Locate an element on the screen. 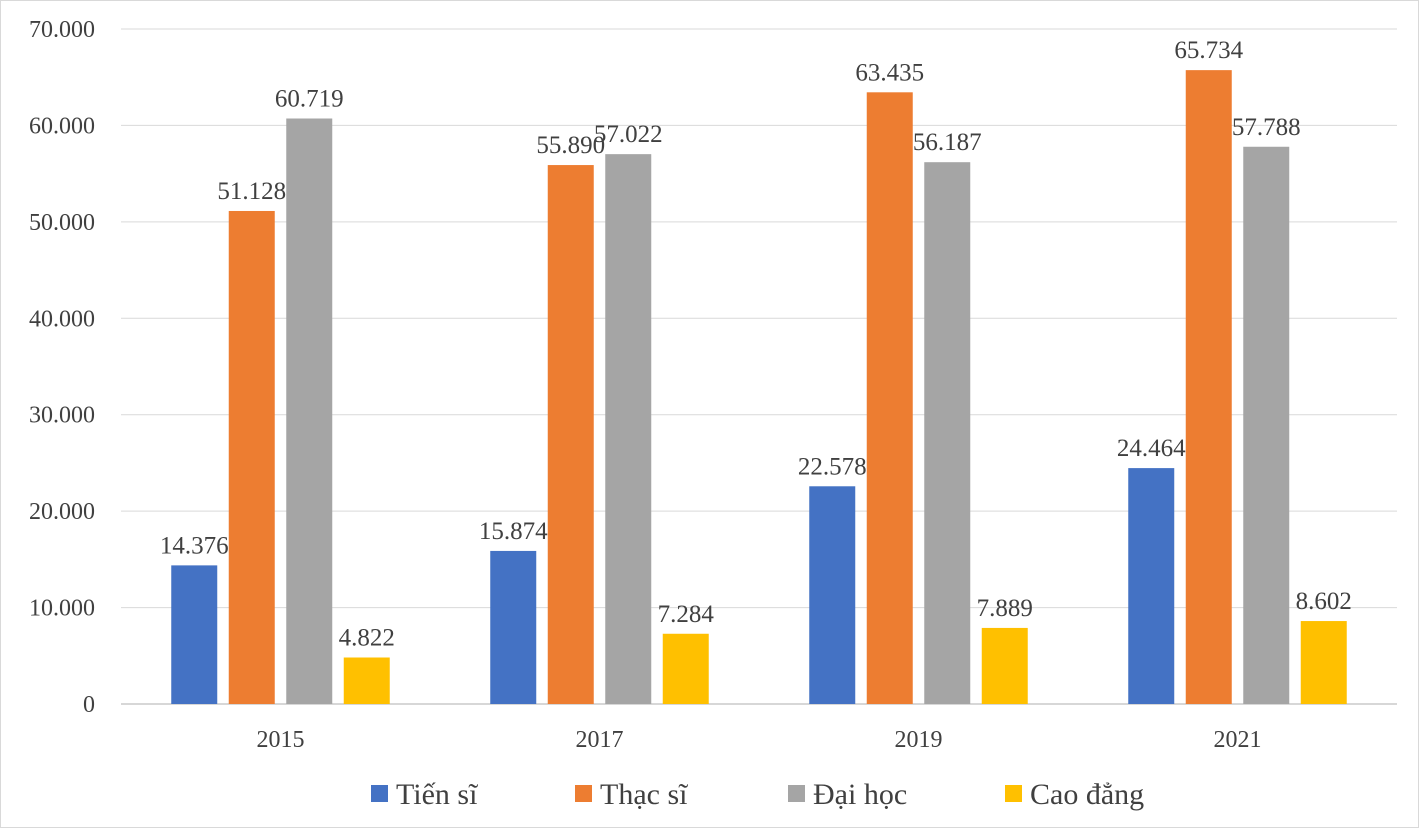 This screenshot has width=1419, height=828. data-label: 56.187 is located at coordinates (947, 142).